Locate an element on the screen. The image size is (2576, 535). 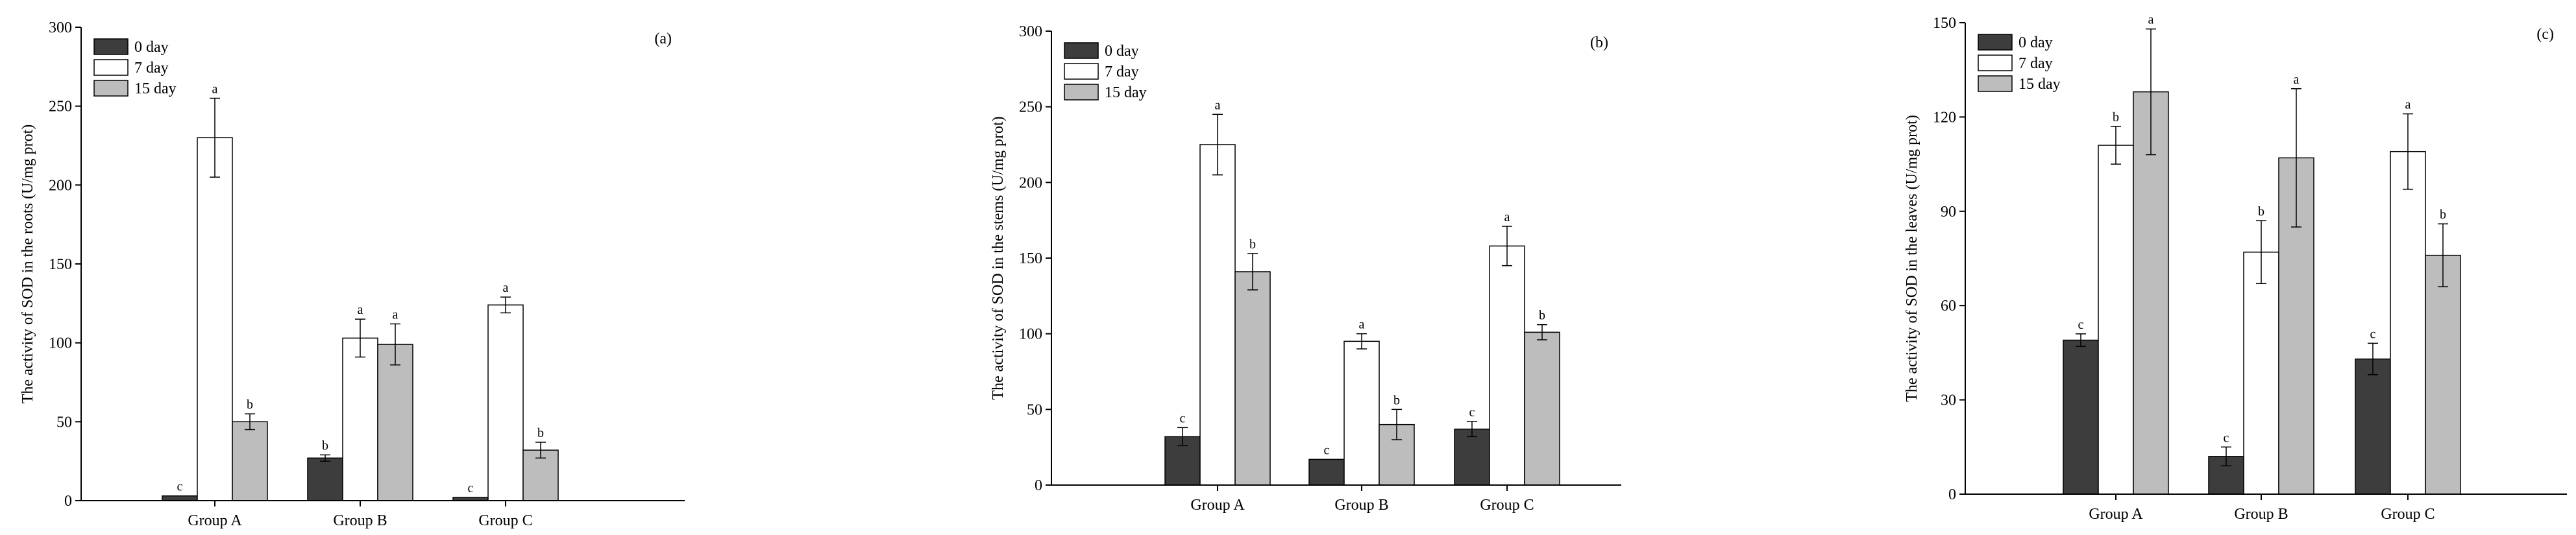
bar-0-day-group-a is located at coordinates (2081, 417).